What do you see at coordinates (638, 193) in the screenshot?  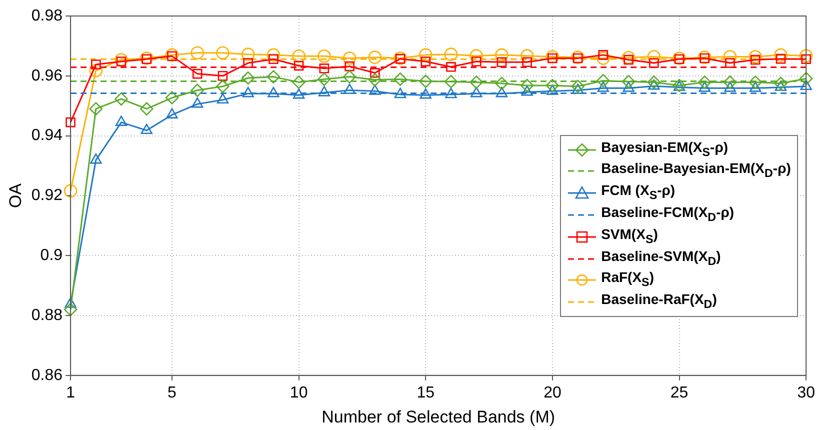 I see `legend-label: FCM (X$_{S}$-ρ)` at bounding box center [638, 193].